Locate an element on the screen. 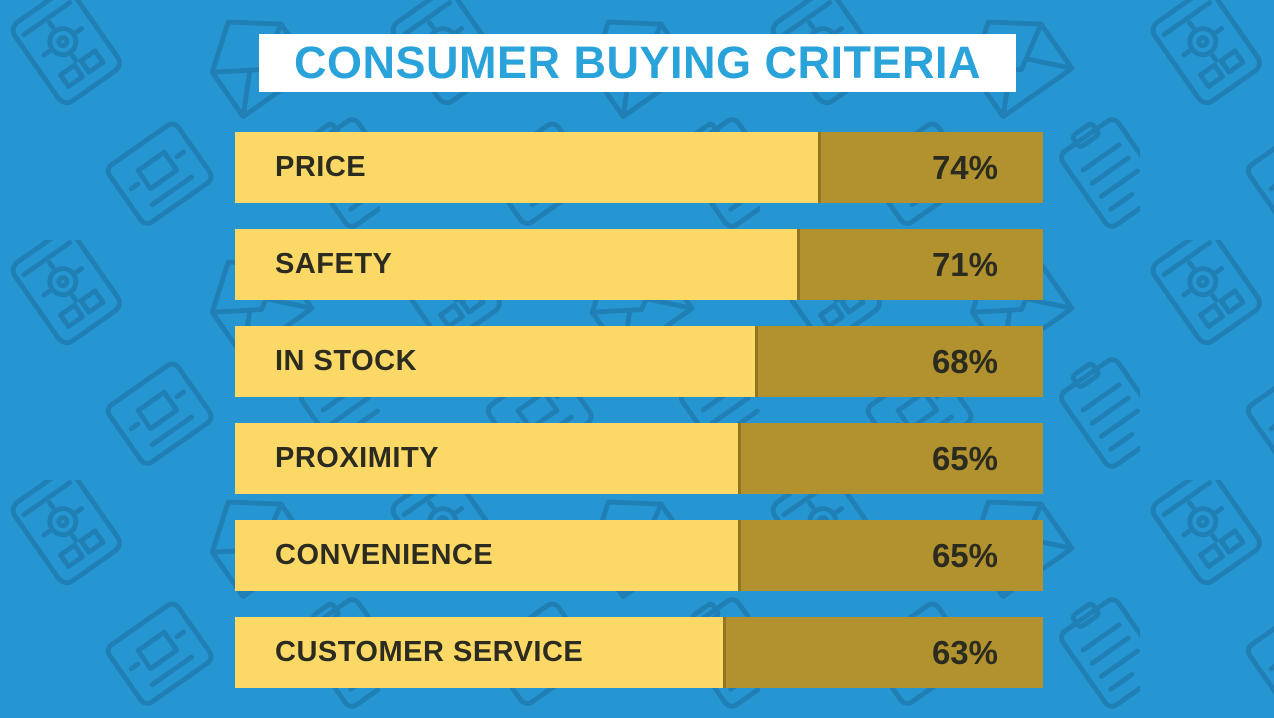  bar-row-proximity: PROXIMITY 65% is located at coordinates (639, 458).